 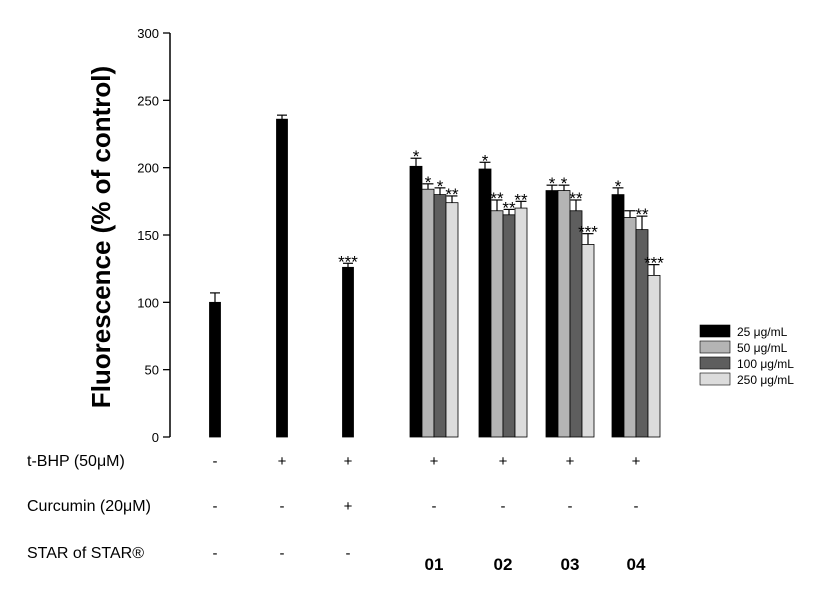 What do you see at coordinates (552, 314) in the screenshot?
I see `group-03-0-bar` at bounding box center [552, 314].